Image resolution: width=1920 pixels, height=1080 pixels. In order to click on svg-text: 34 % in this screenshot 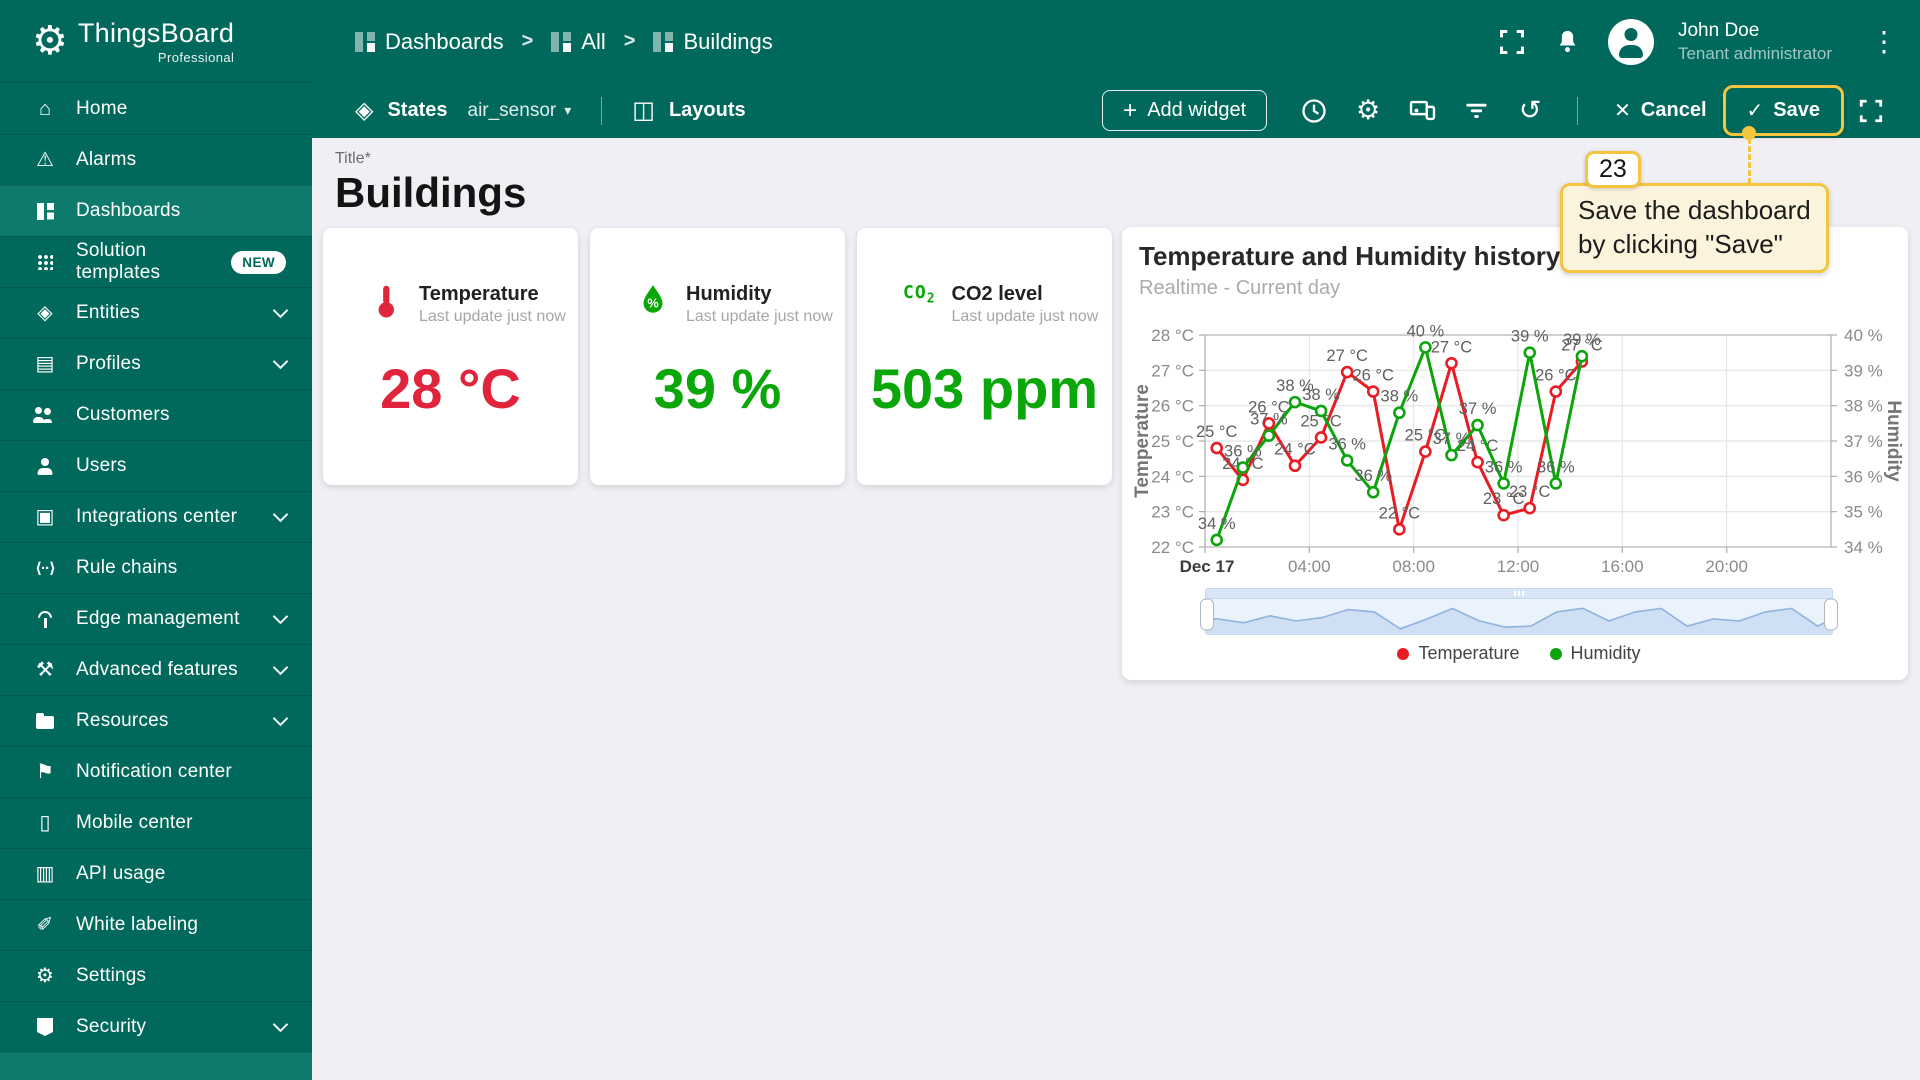, I will do `click(1863, 547)`.